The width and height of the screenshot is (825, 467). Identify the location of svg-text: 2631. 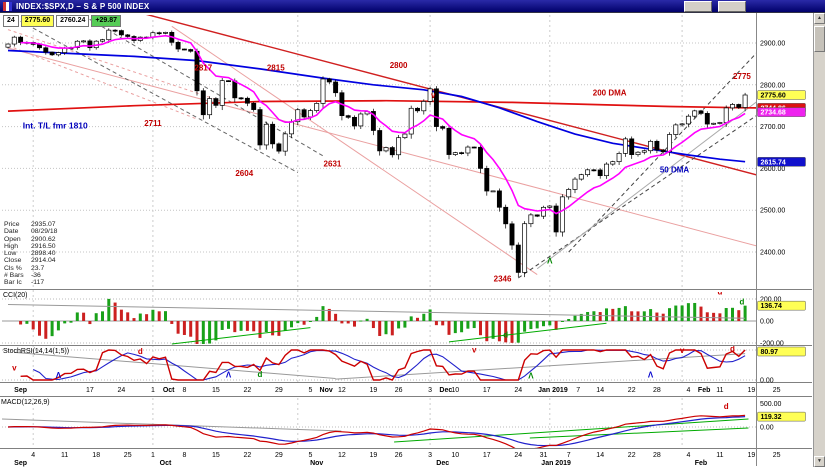
(333, 164).